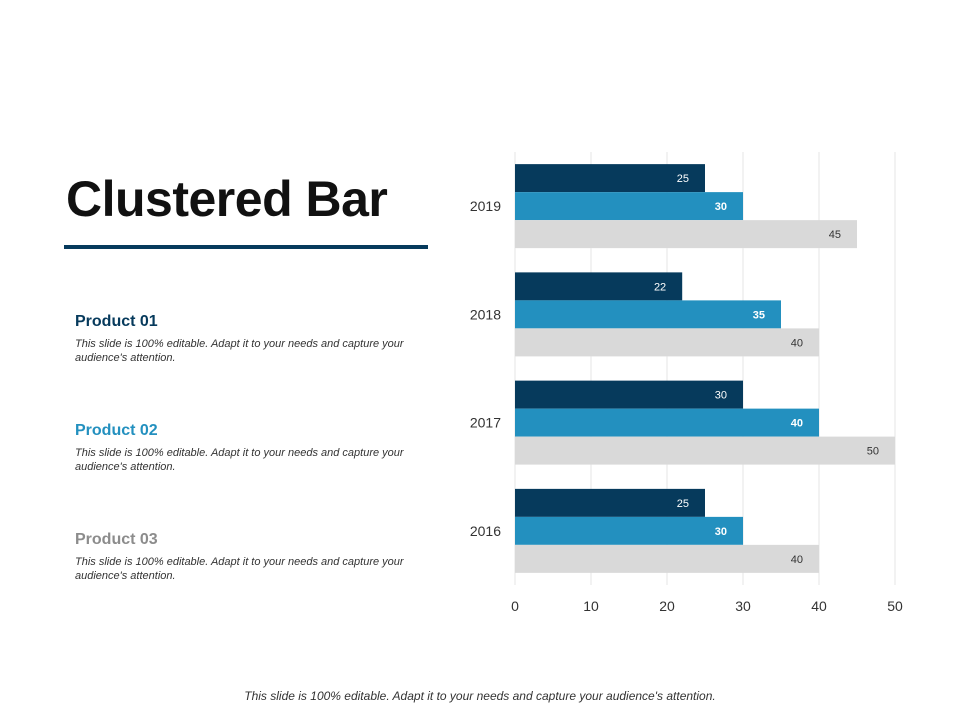 Image resolution: width=960 pixels, height=720 pixels. I want to click on data-label-2017-series-2: 40, so click(797, 424).